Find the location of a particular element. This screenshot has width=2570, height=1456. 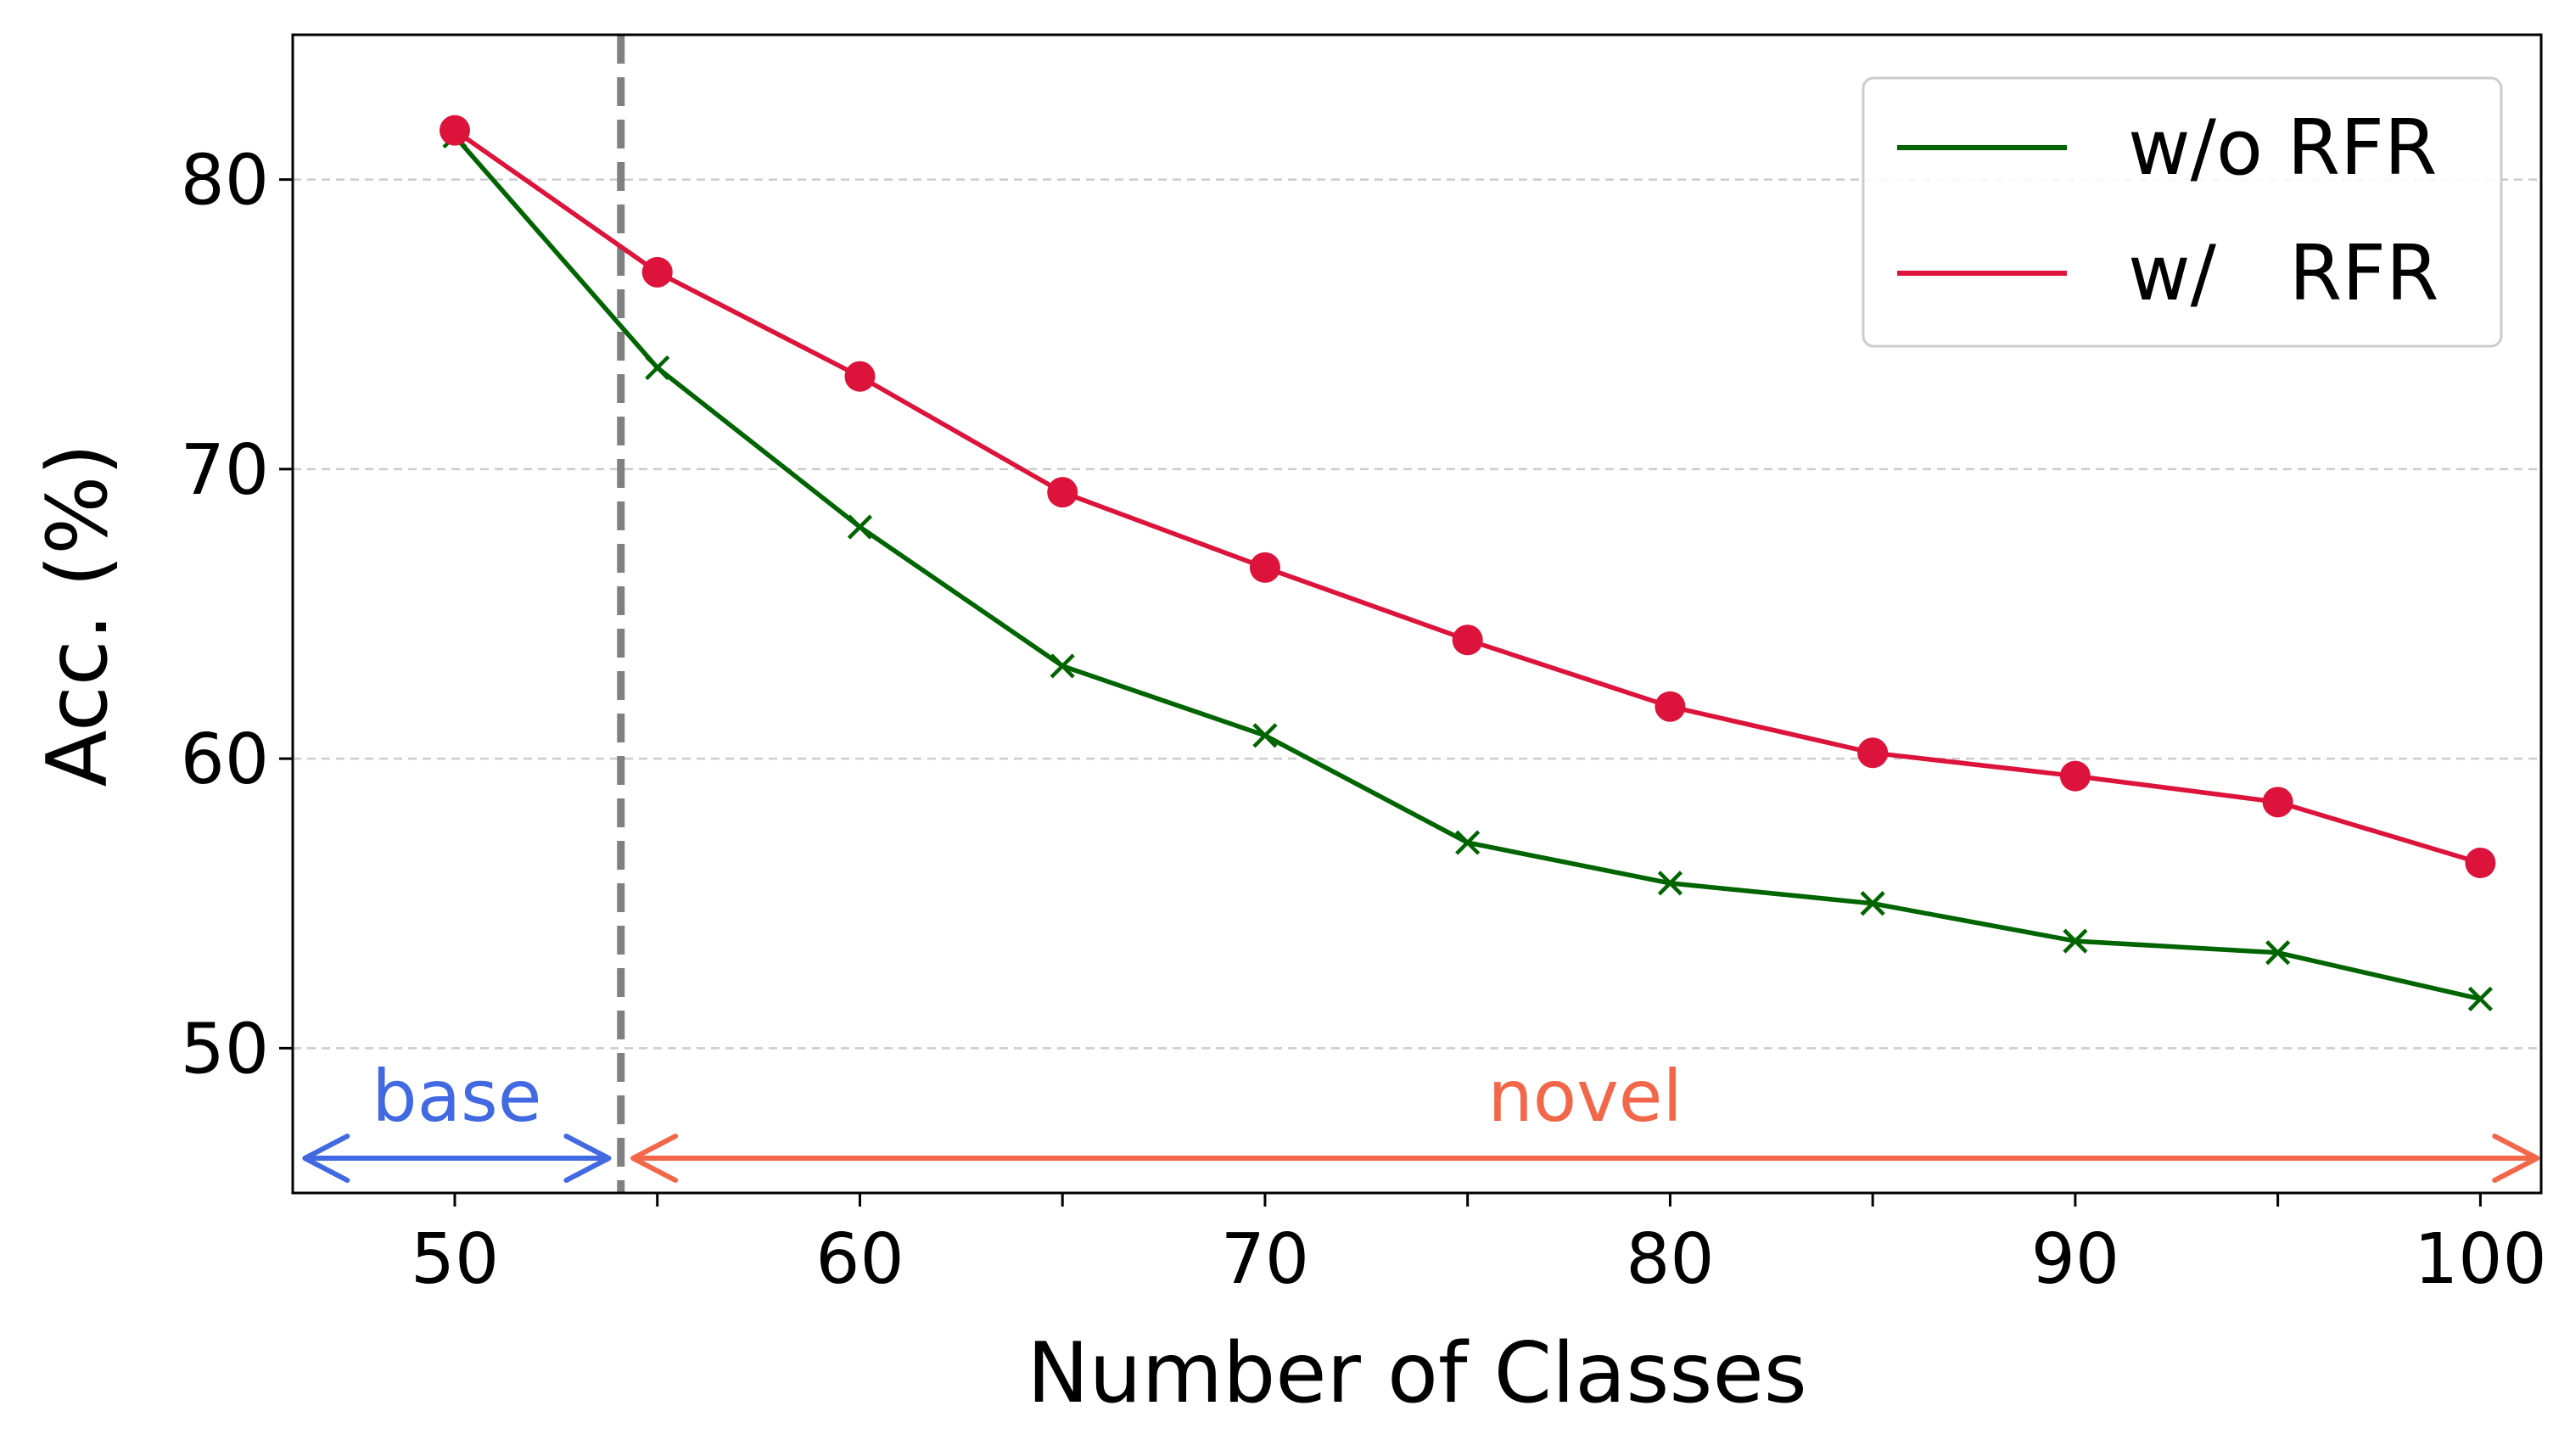

novel-arrow-head-left is located at coordinates (654, 1159).